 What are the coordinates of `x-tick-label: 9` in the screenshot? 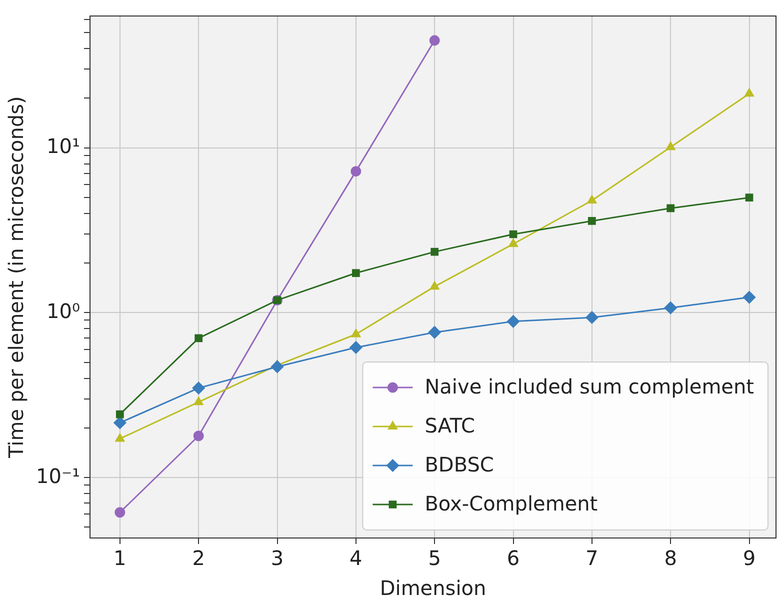 It's located at (749, 558).